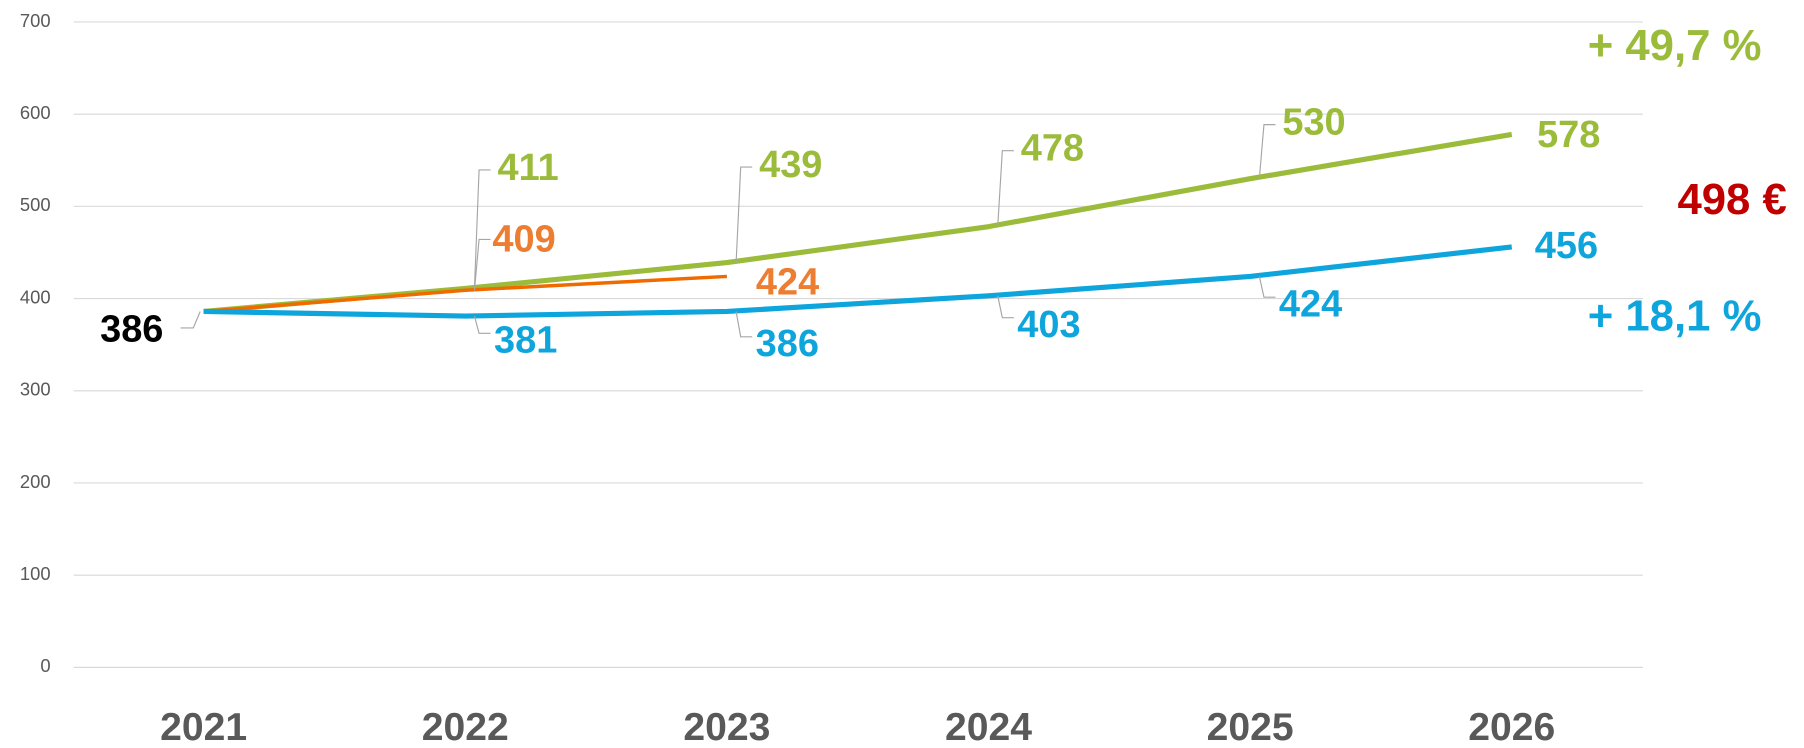 The width and height of the screenshot is (1804, 748). Describe the element at coordinates (35, 204) in the screenshot. I see `y-tick-label: 500` at that location.